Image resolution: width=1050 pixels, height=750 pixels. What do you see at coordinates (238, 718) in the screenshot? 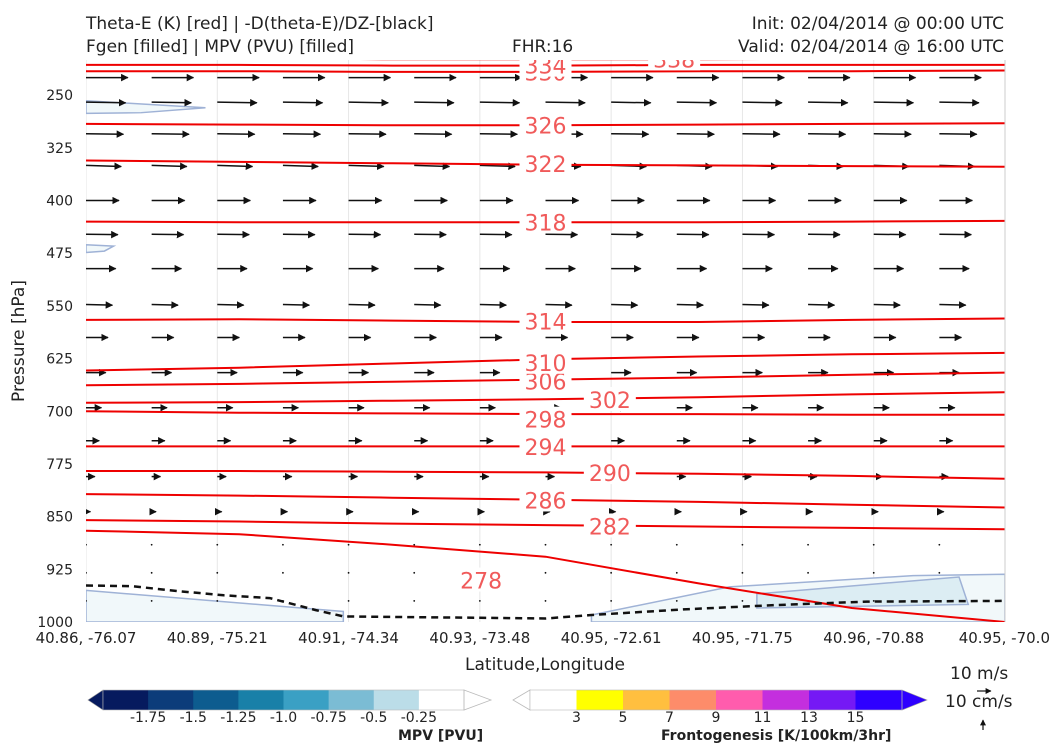
I see `mpv-colorbar-tick: -1.25` at bounding box center [238, 718].